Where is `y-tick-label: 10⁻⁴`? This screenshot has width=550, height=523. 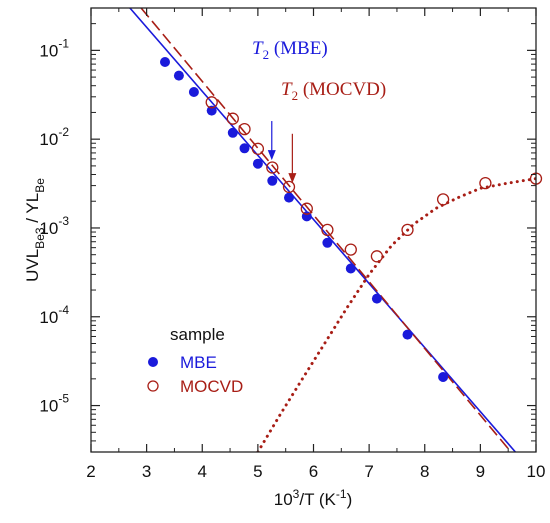 y-tick-label: 10⁻⁴ is located at coordinates (54, 315).